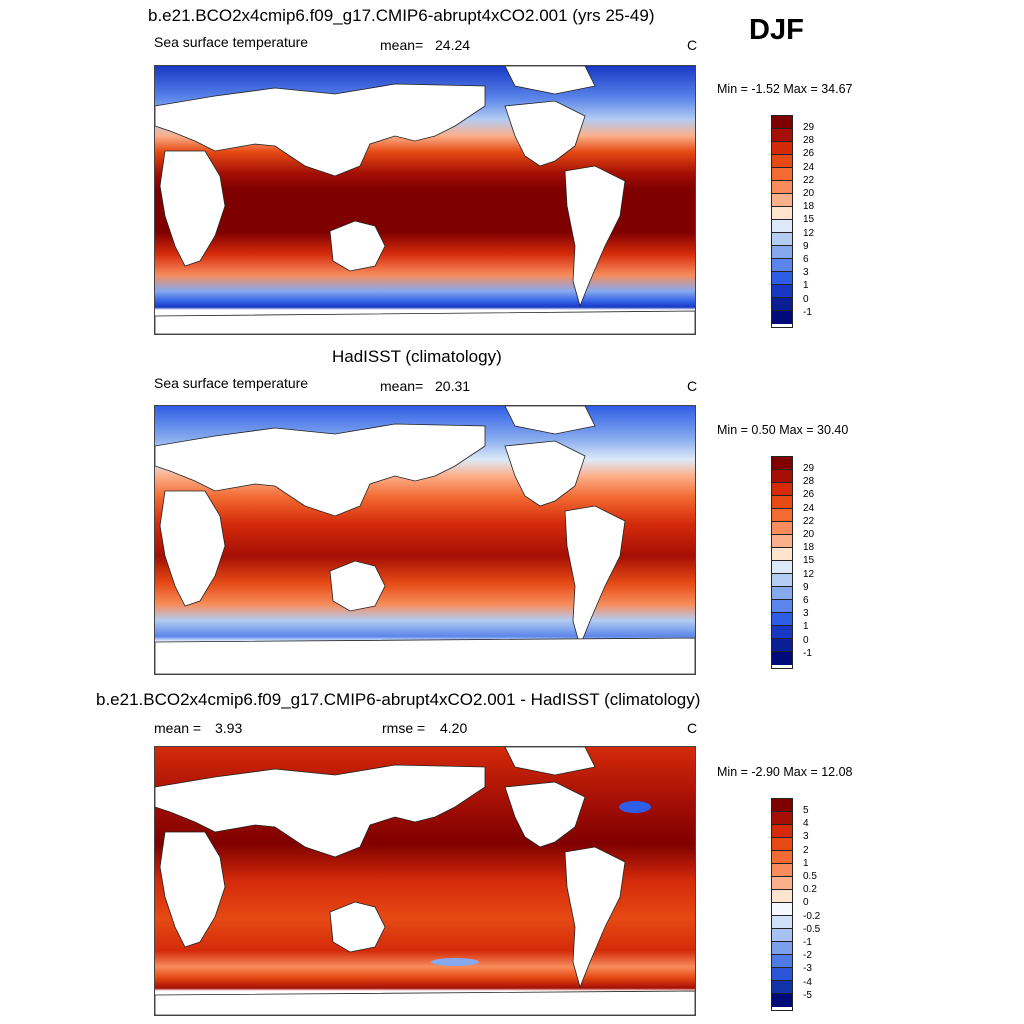 This screenshot has width=1024, height=1024. Describe the element at coordinates (417, 356) in the screenshot. I see `panel-2-title: HadISST (climatology)` at that location.